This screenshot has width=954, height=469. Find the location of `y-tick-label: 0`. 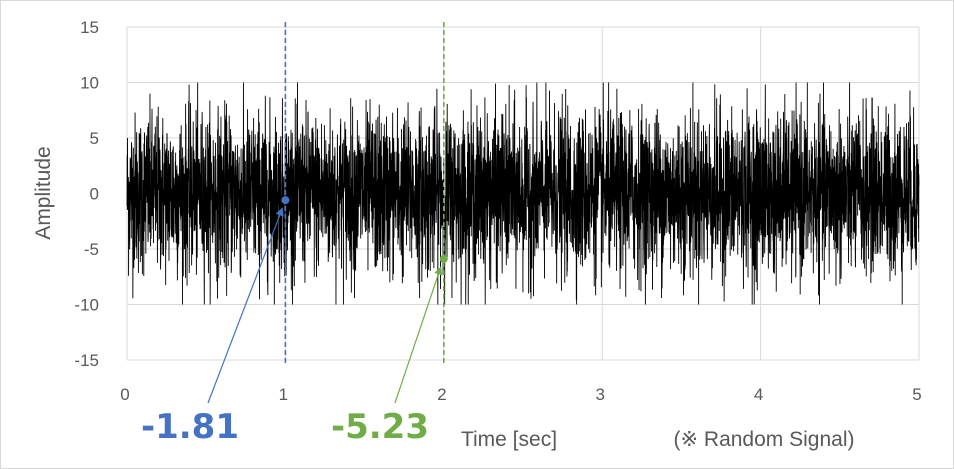

y-tick-label: 0 is located at coordinates (94, 194).